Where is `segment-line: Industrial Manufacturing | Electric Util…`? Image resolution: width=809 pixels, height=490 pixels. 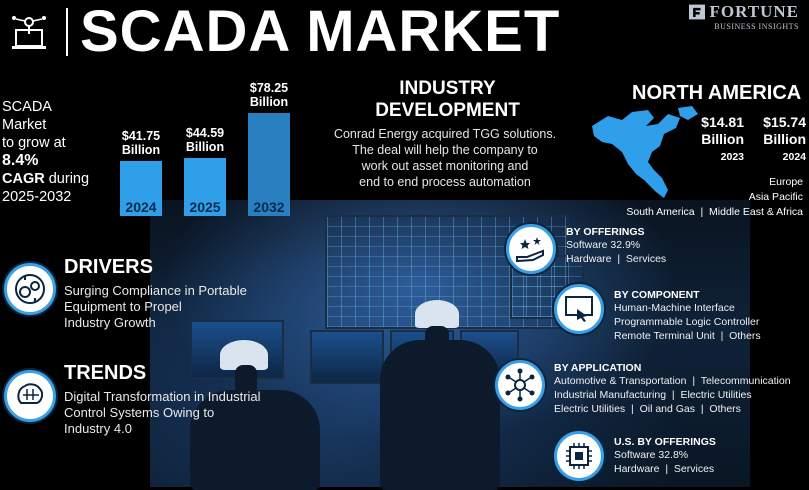
segment-line: Industrial Manufacturing | Electric Util… is located at coordinates (653, 395).